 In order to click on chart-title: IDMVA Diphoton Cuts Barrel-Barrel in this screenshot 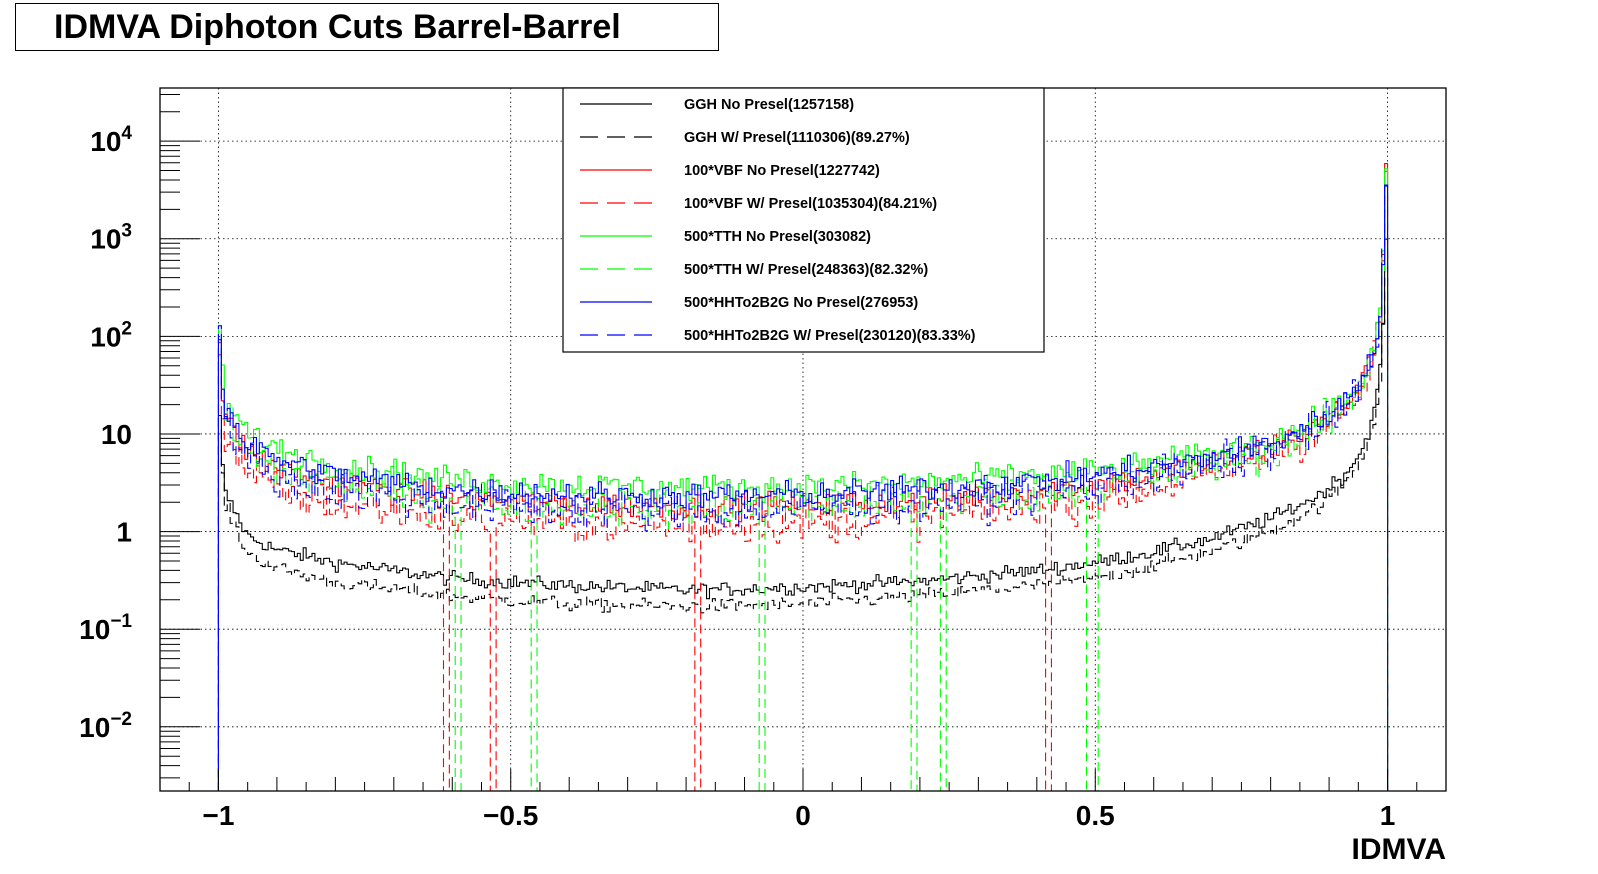, I will do `click(337, 26)`.